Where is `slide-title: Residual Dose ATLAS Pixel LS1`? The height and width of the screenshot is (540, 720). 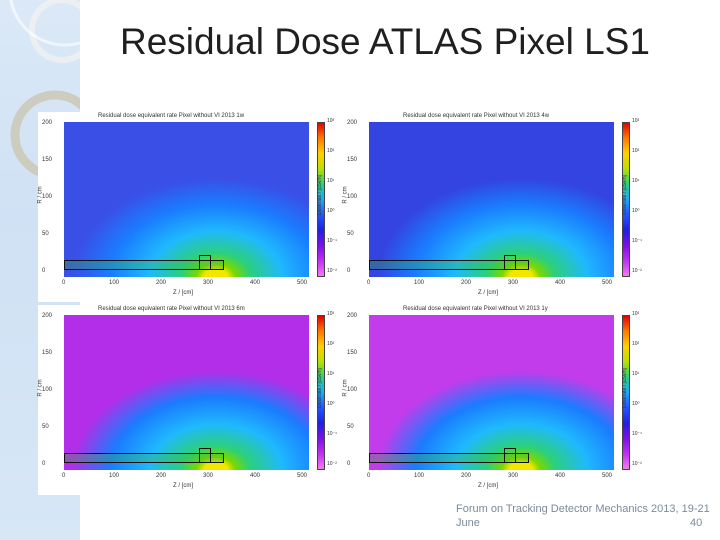
slide-title: Residual Dose ATLAS Pixel LS1 is located at coordinates (385, 41).